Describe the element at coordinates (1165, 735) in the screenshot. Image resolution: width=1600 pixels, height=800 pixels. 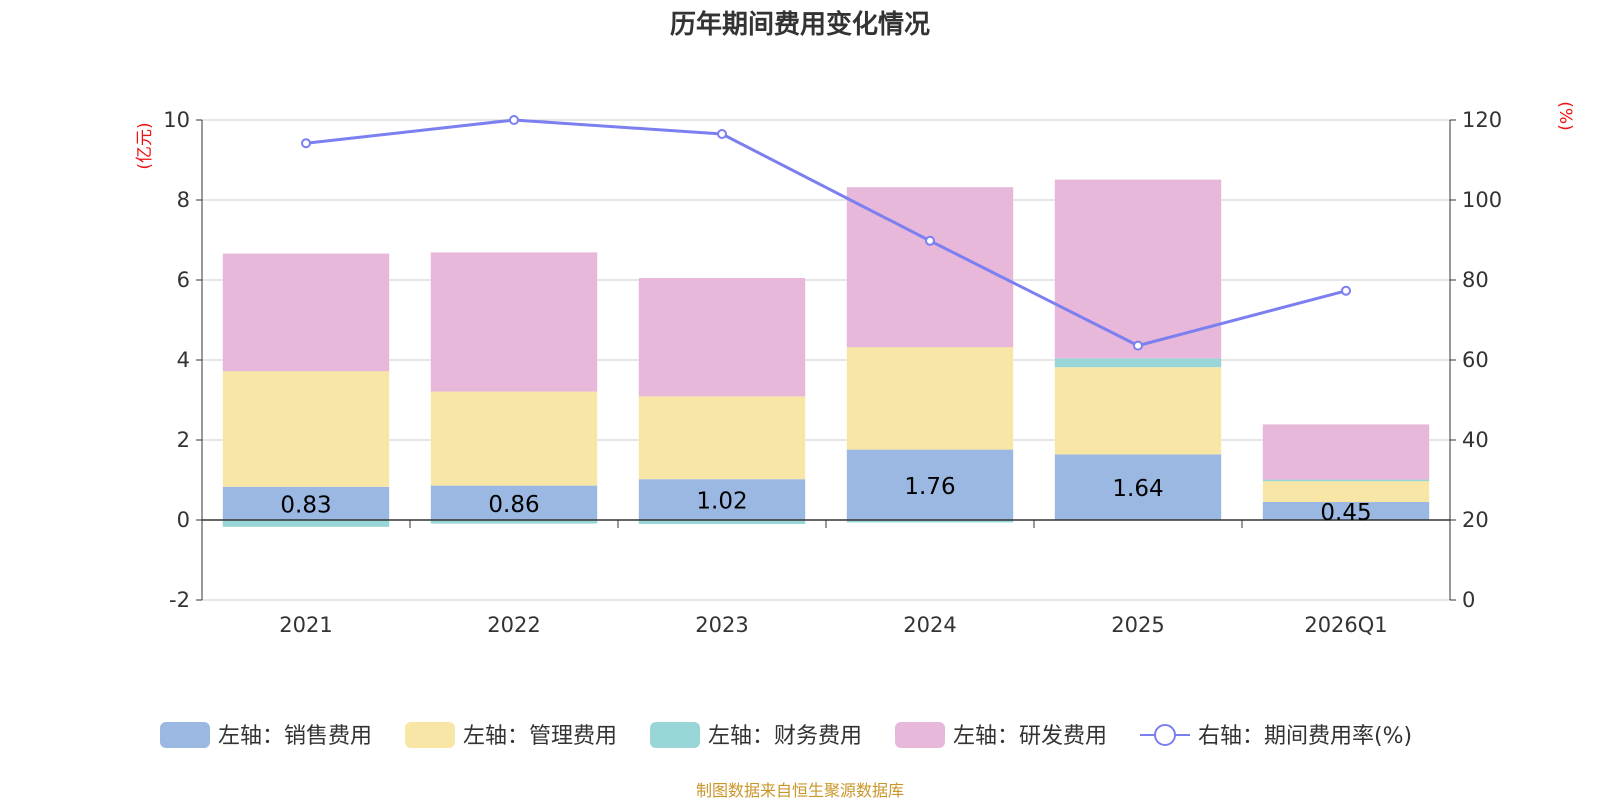
I see `legend-circle-swatch` at that location.